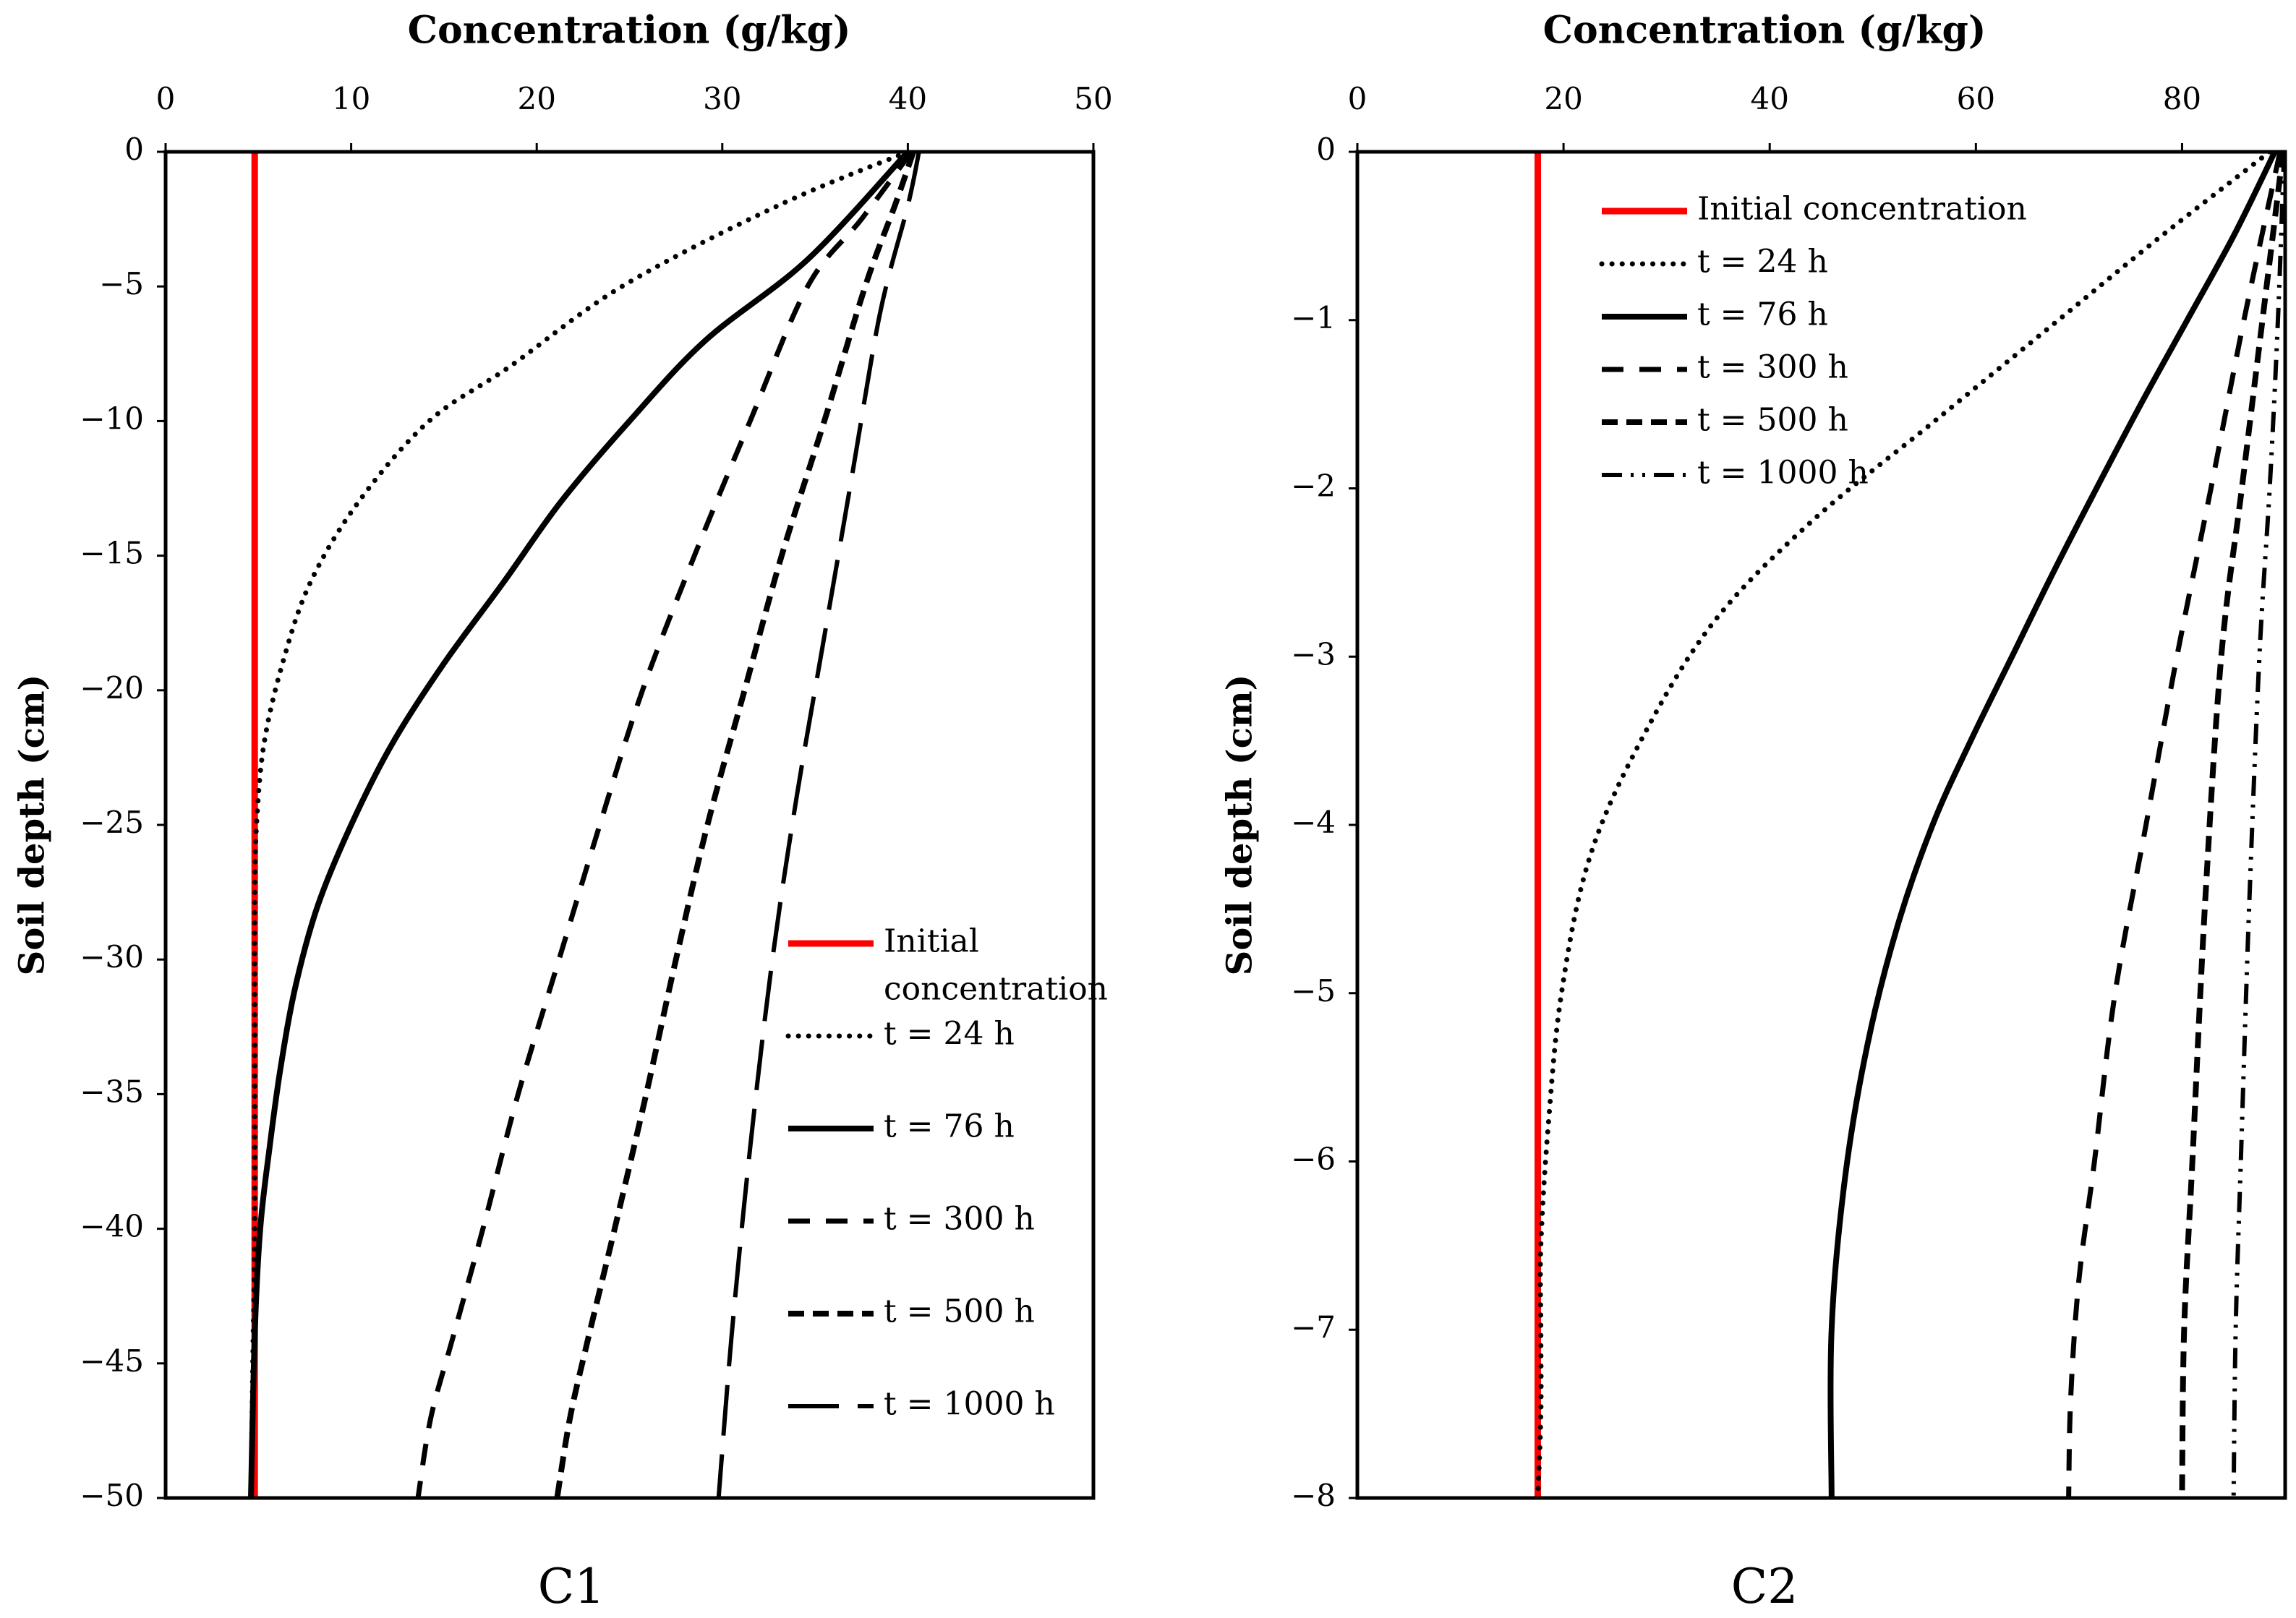  I want to click on legend-label: Initial, so click(931, 941).